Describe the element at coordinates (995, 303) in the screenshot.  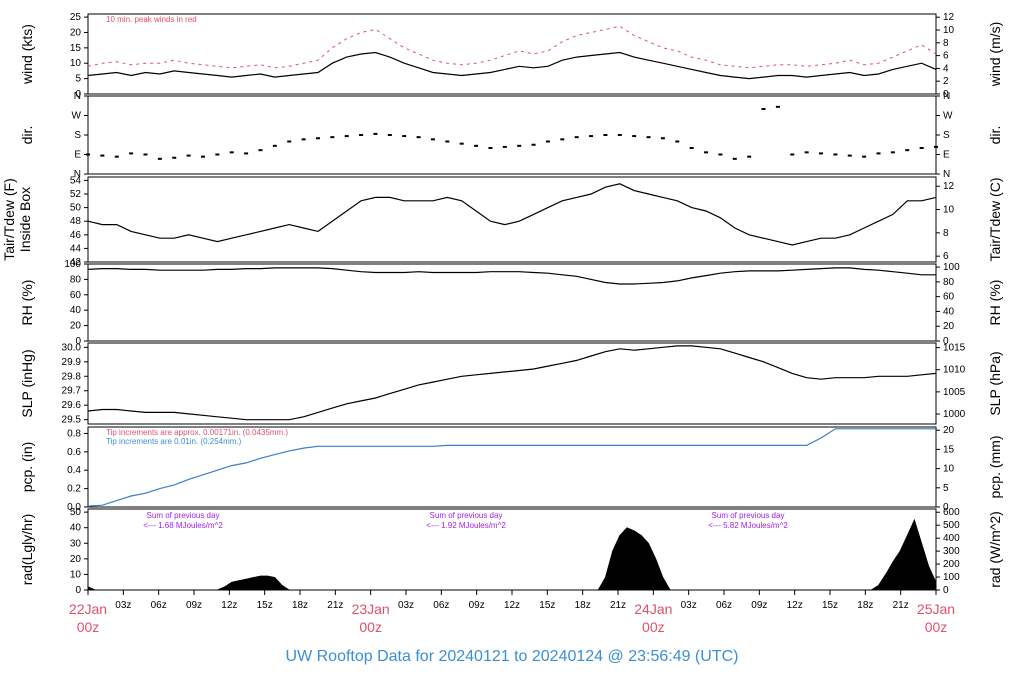
I see `y-axis-label-right: RH (%)` at that location.